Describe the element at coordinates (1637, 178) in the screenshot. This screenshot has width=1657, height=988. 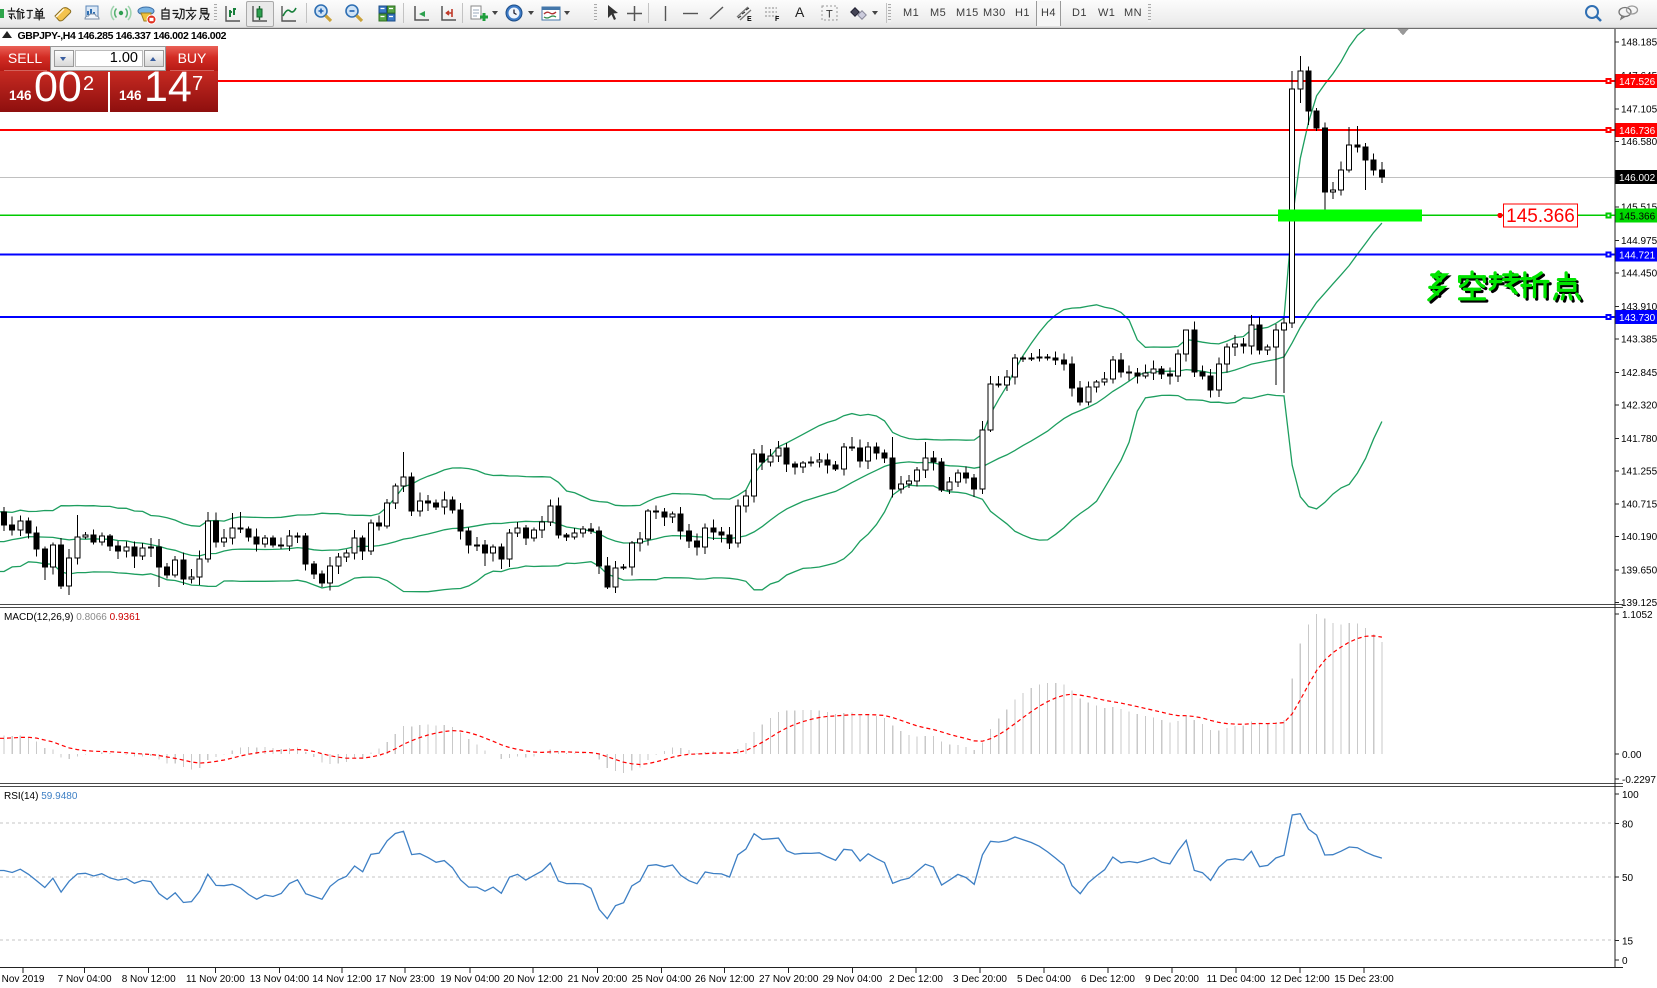
I see `svg-text: 146.002` at that location.